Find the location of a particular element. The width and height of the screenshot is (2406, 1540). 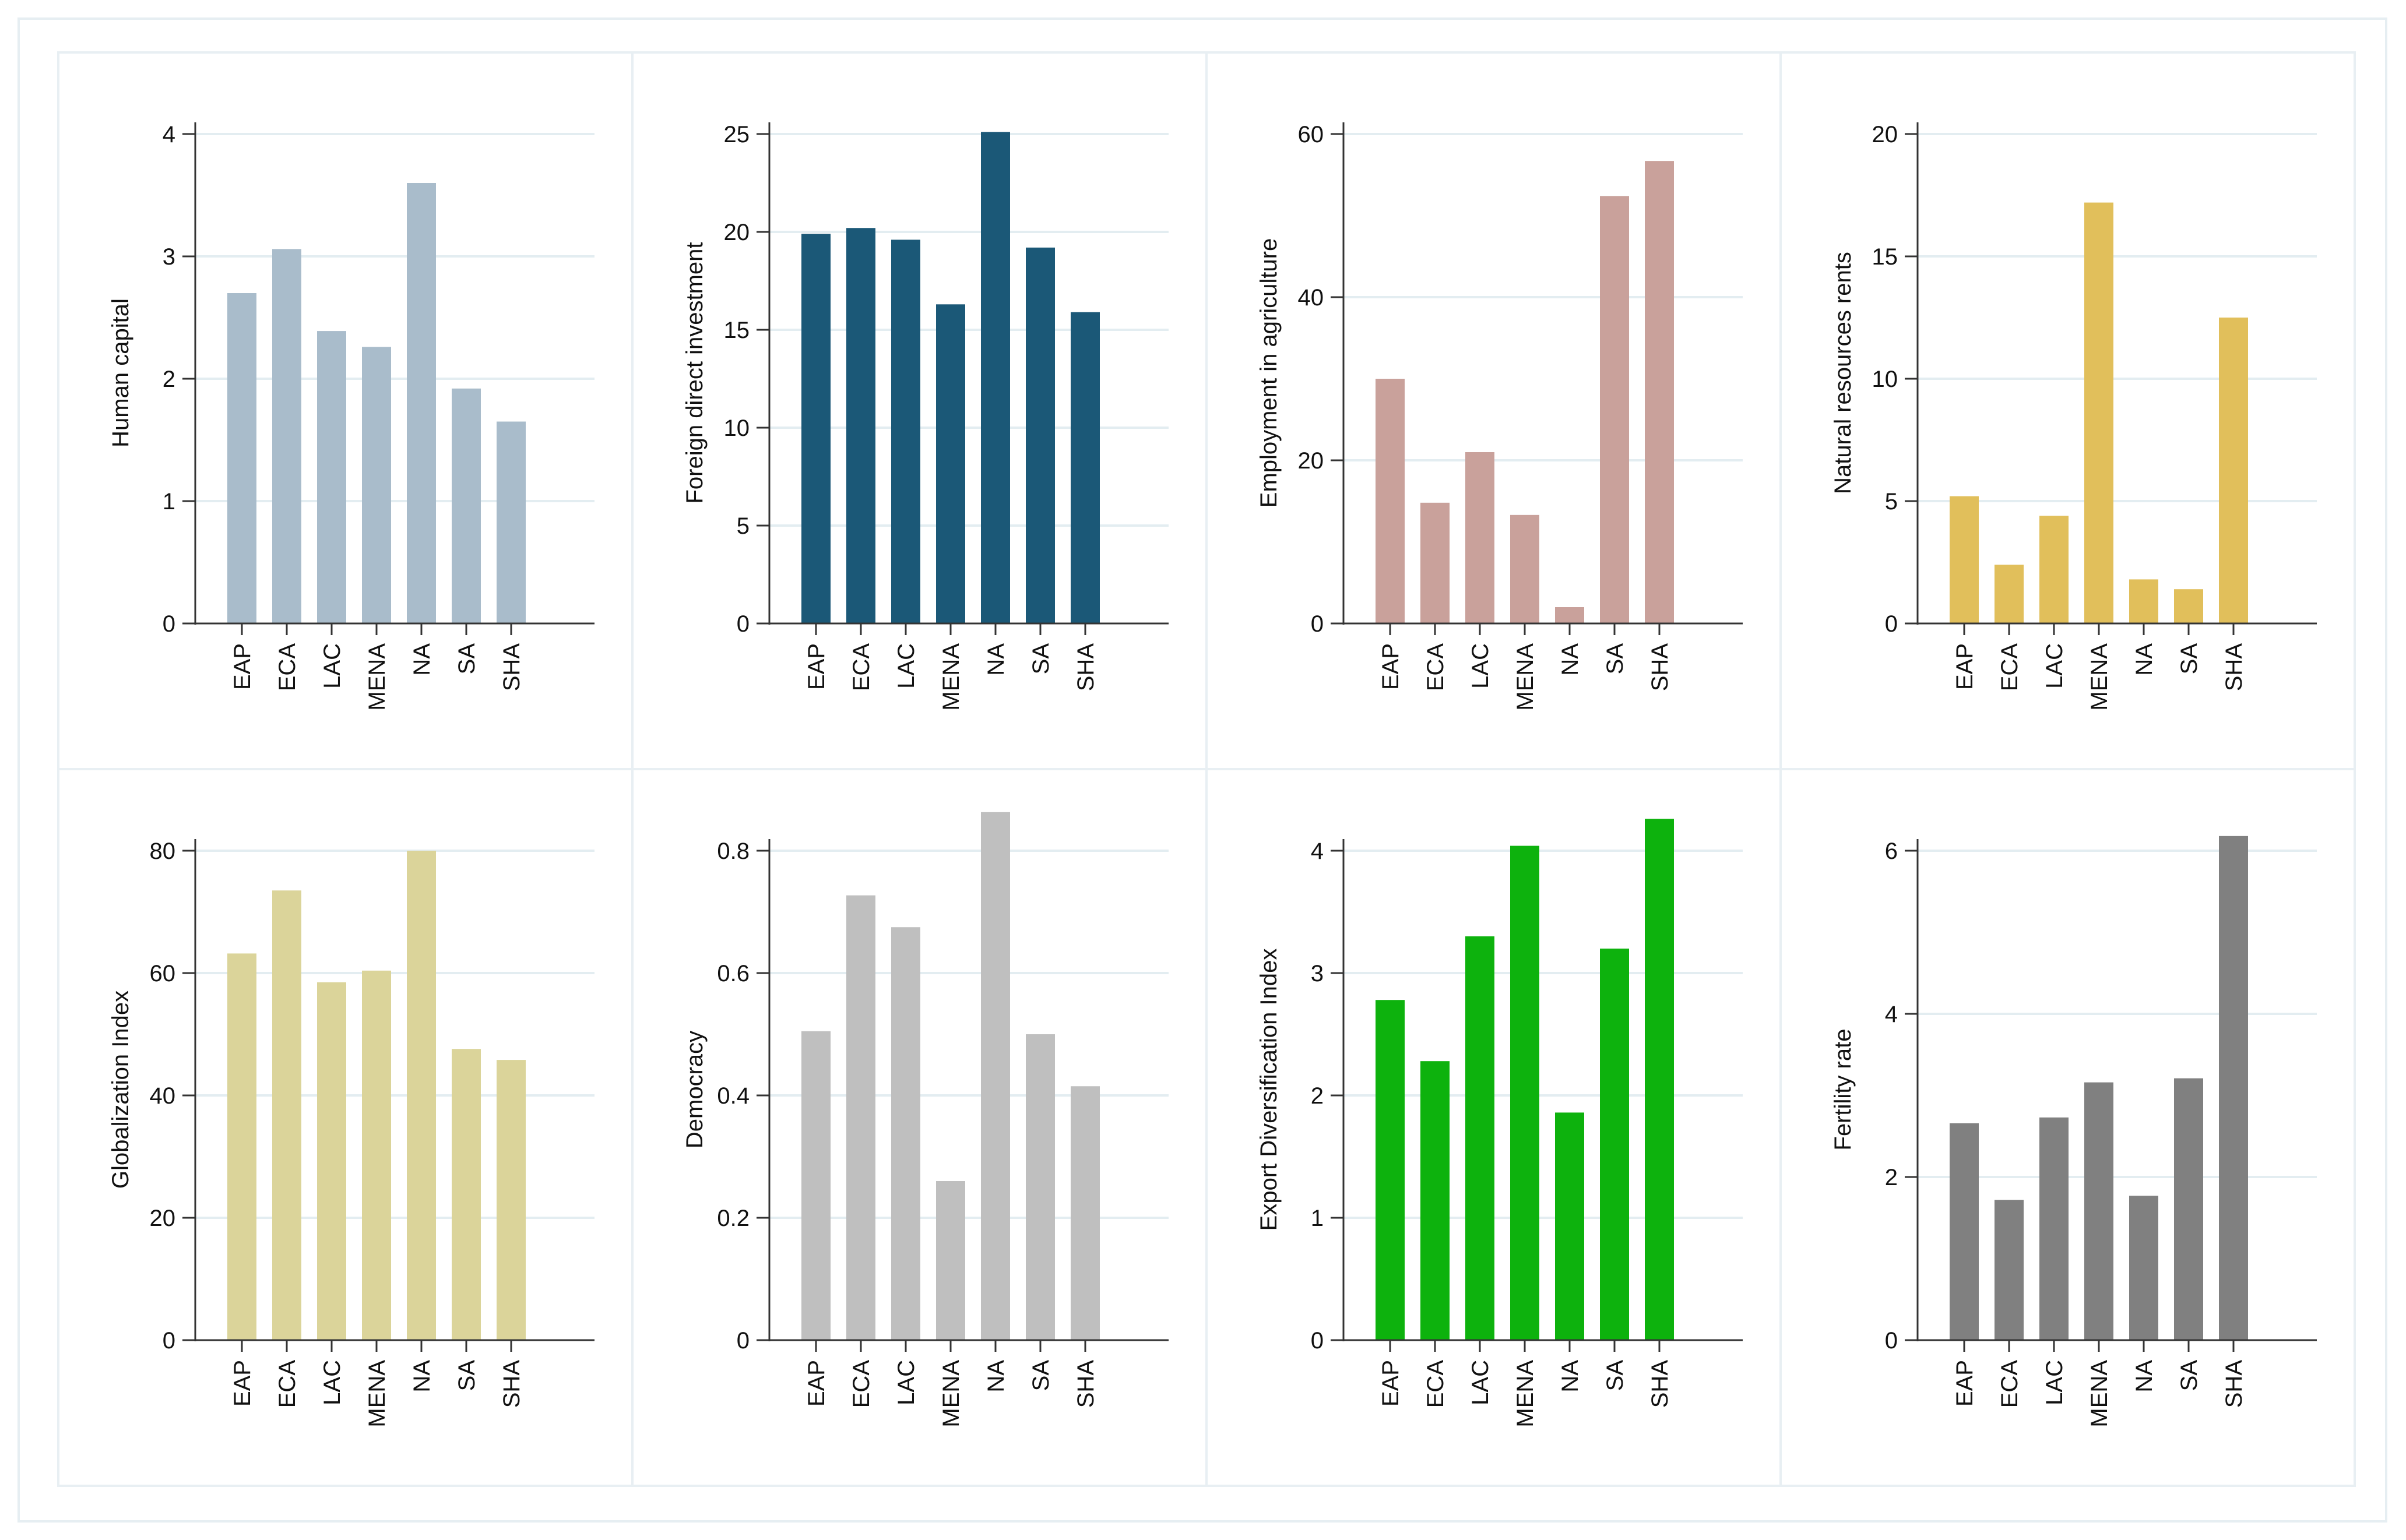

panel-border is located at coordinates (2067, 1128).